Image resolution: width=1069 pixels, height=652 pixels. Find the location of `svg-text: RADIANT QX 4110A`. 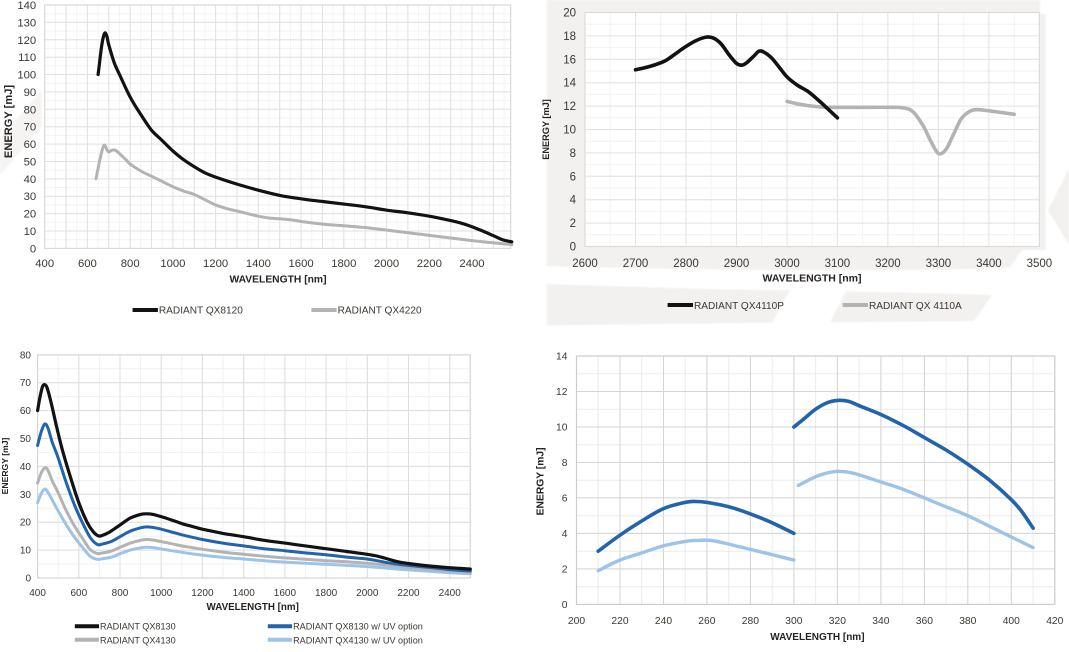

svg-text: RADIANT QX 4110A is located at coordinates (915, 306).